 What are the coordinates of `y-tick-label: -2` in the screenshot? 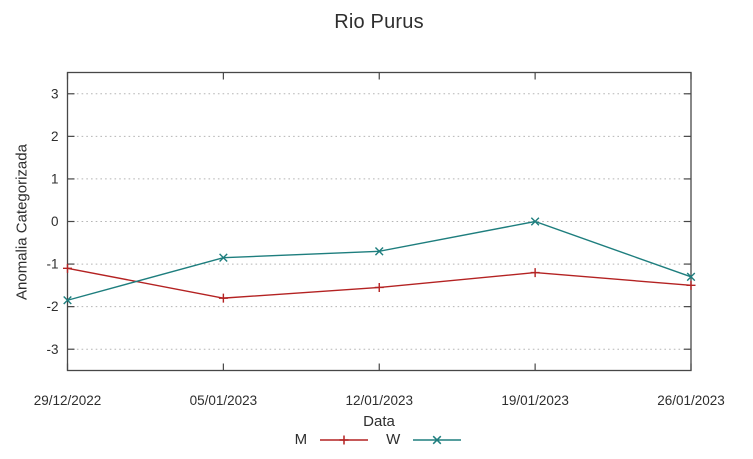 It's located at (52, 306).